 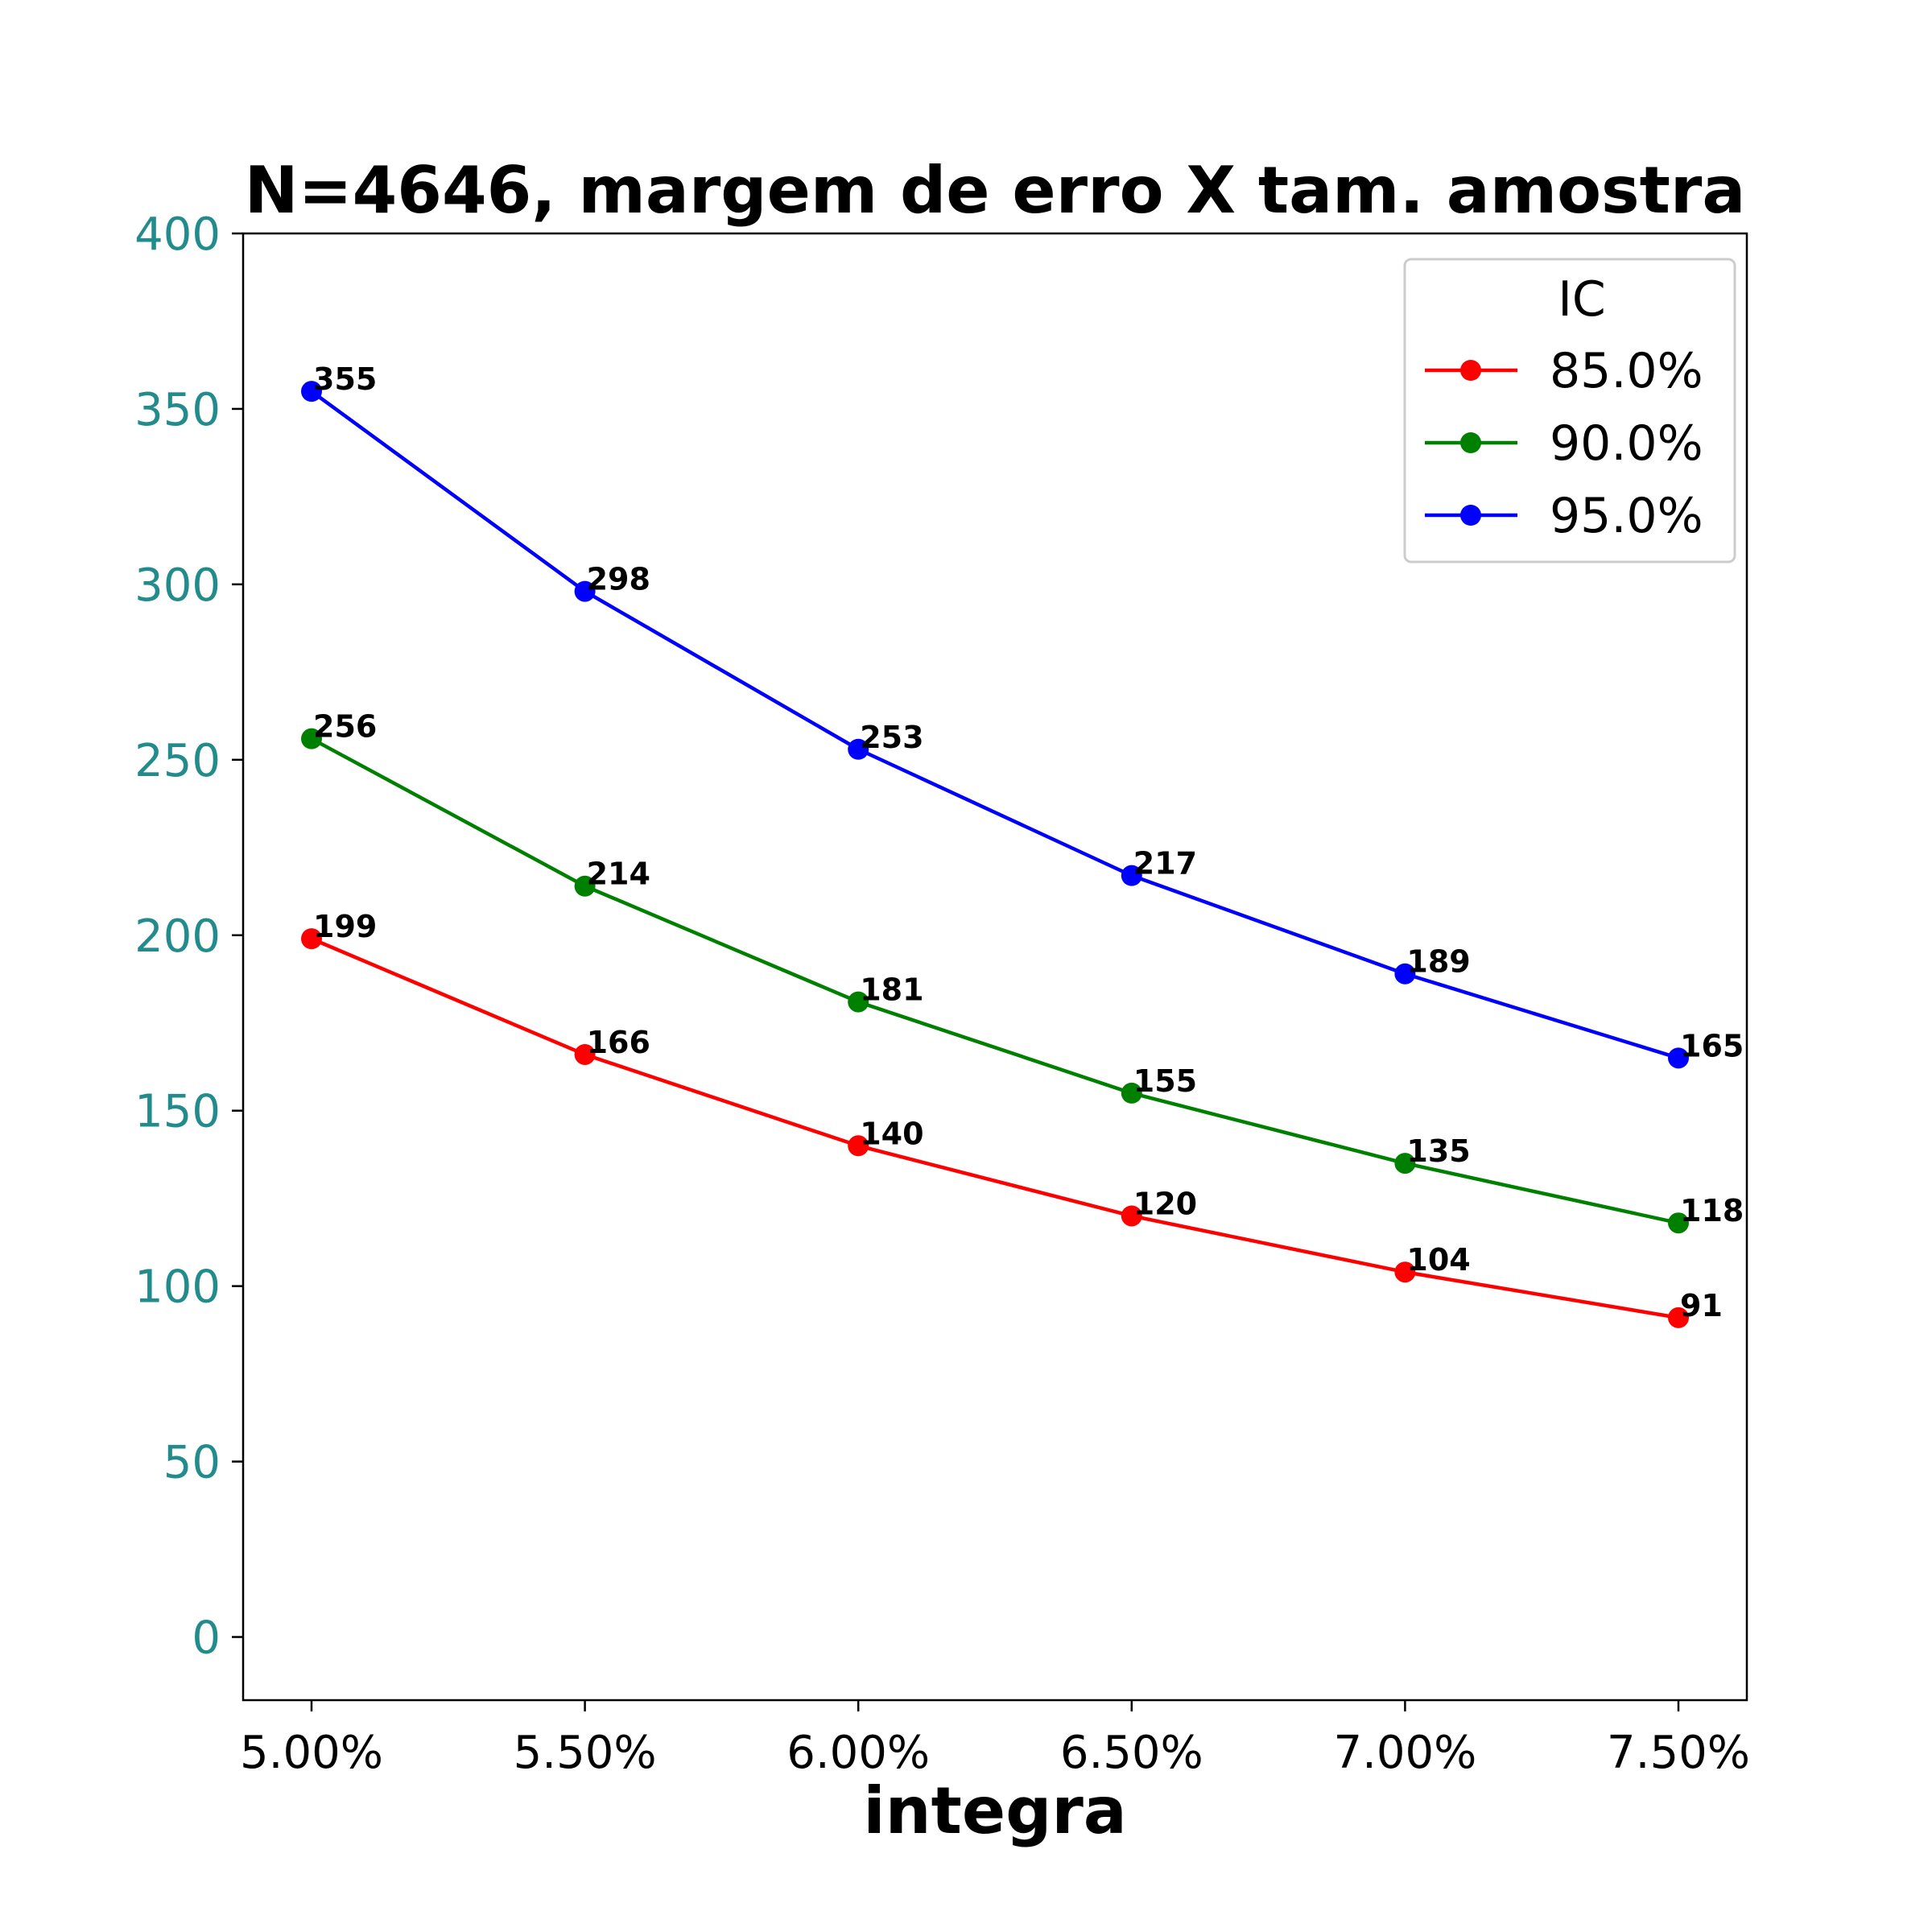 What do you see at coordinates (1678, 1753) in the screenshot?
I see `x-tick-label: 7.50%` at bounding box center [1678, 1753].